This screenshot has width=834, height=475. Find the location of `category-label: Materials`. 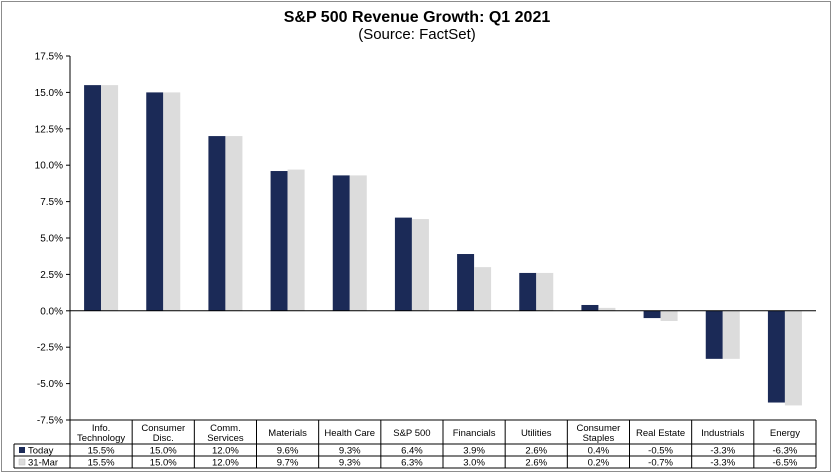

category-label: Materials is located at coordinates (287, 433).